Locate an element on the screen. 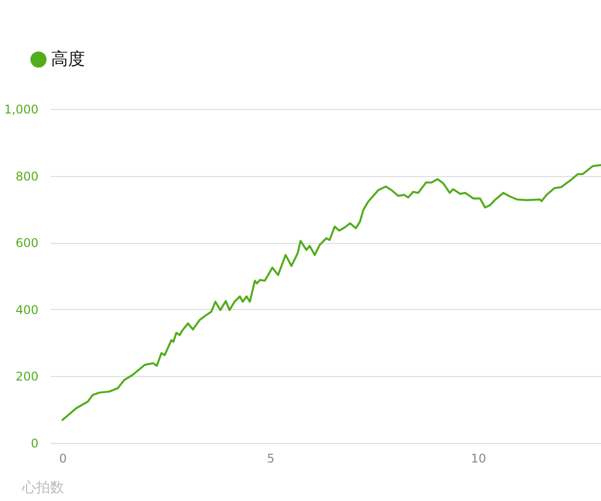 The width and height of the screenshot is (601, 501). legend-label: 高度 is located at coordinates (68, 60).